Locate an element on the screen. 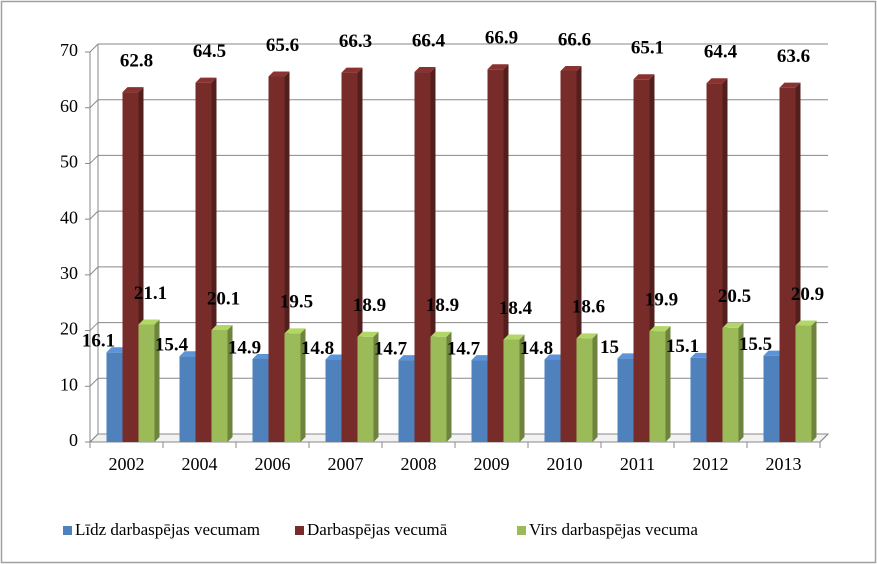 Image resolution: width=877 pixels, height=564 pixels. value-label: 66.6 is located at coordinates (574, 39).